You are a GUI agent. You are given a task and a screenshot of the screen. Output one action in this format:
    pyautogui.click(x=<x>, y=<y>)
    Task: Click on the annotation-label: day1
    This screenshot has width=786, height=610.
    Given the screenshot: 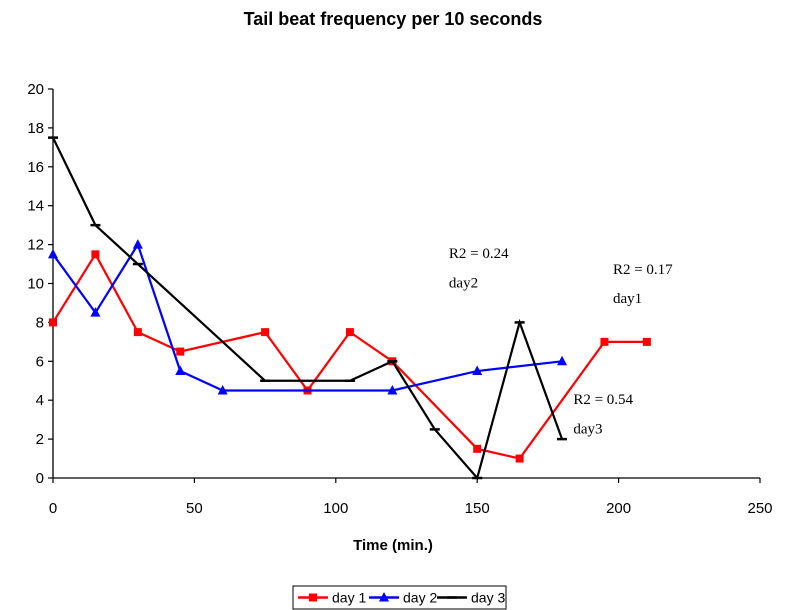 What is the action you would take?
    pyautogui.click(x=627, y=299)
    